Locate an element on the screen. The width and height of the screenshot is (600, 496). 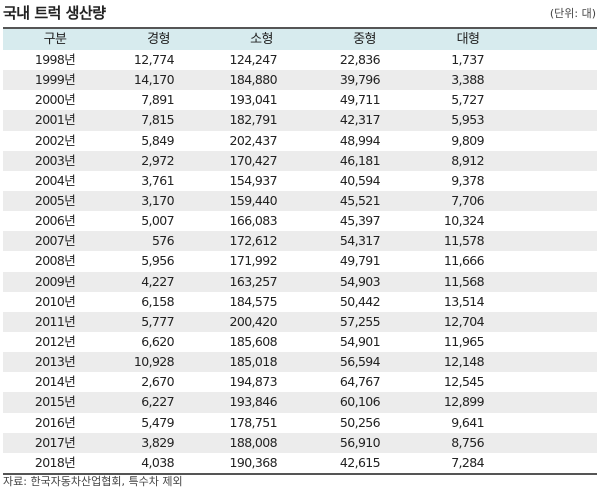
cell-large: 12,545 is located at coordinates (464, 382).